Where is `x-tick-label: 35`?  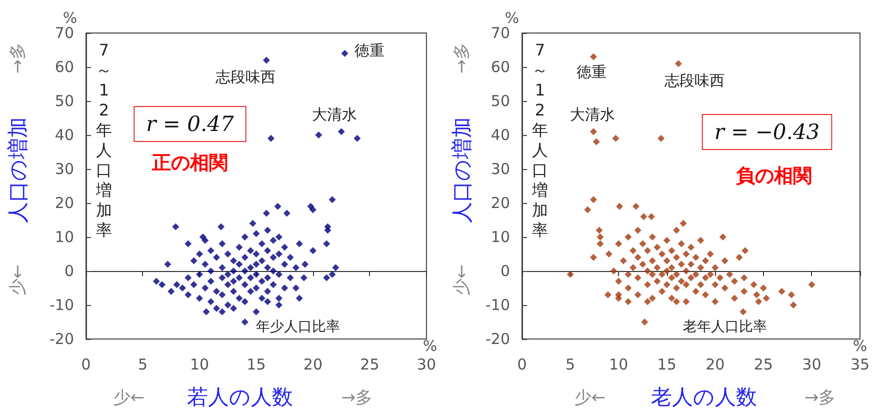
x-tick-label: 35 is located at coordinates (860, 365).